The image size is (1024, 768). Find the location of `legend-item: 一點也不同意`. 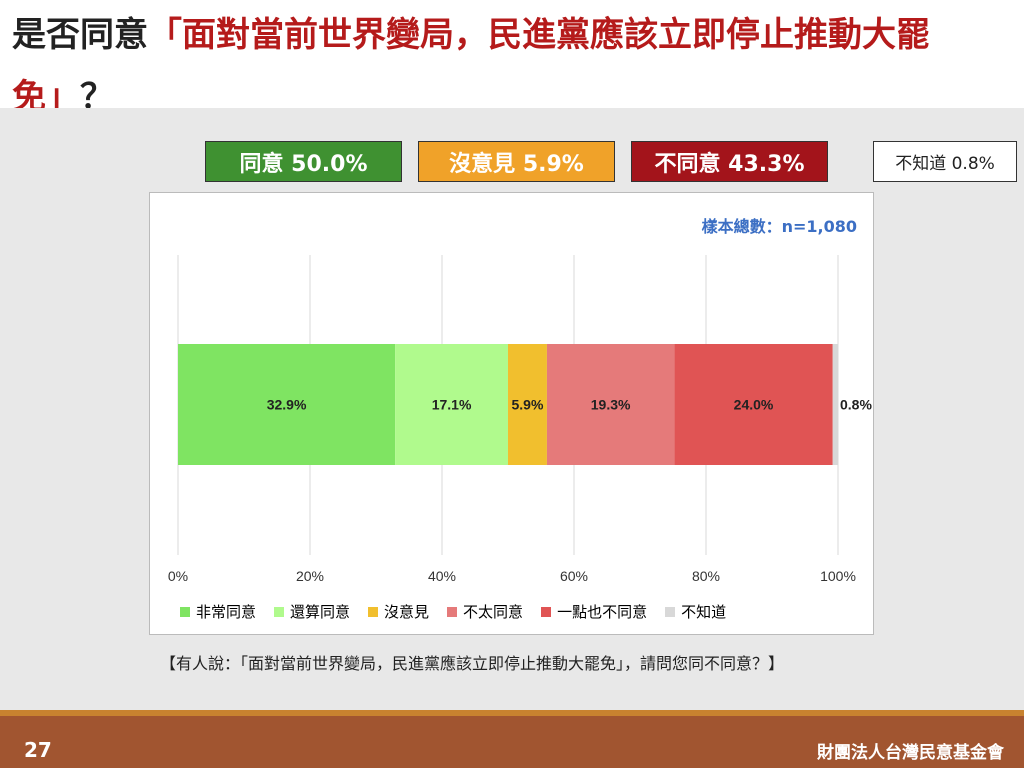

legend-item: 一點也不同意 is located at coordinates (594, 611).